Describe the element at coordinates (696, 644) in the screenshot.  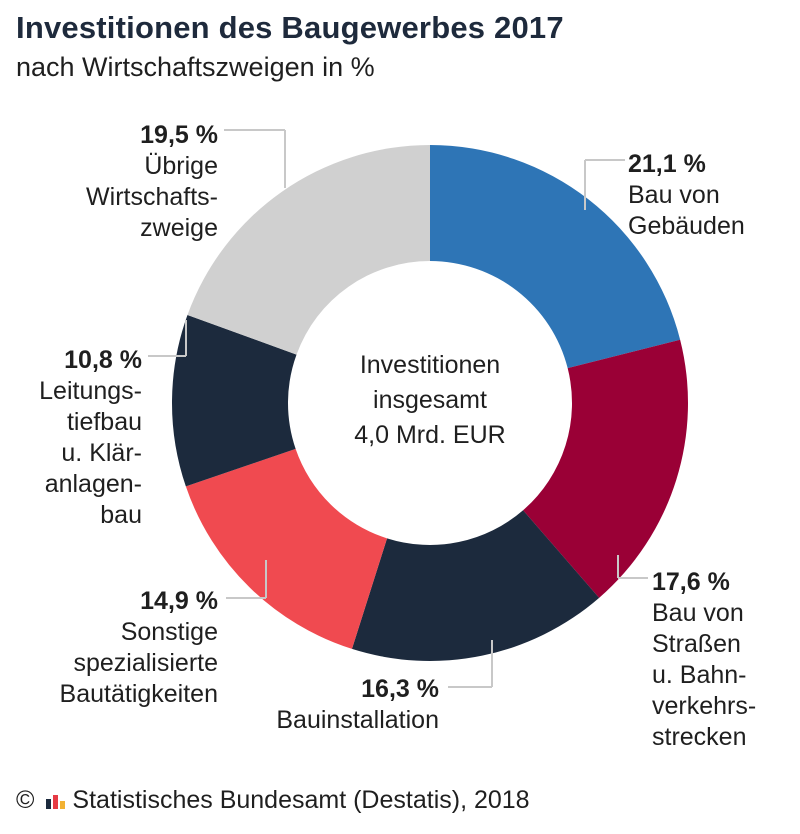
I see `slice-category-label-2: Straßen` at that location.